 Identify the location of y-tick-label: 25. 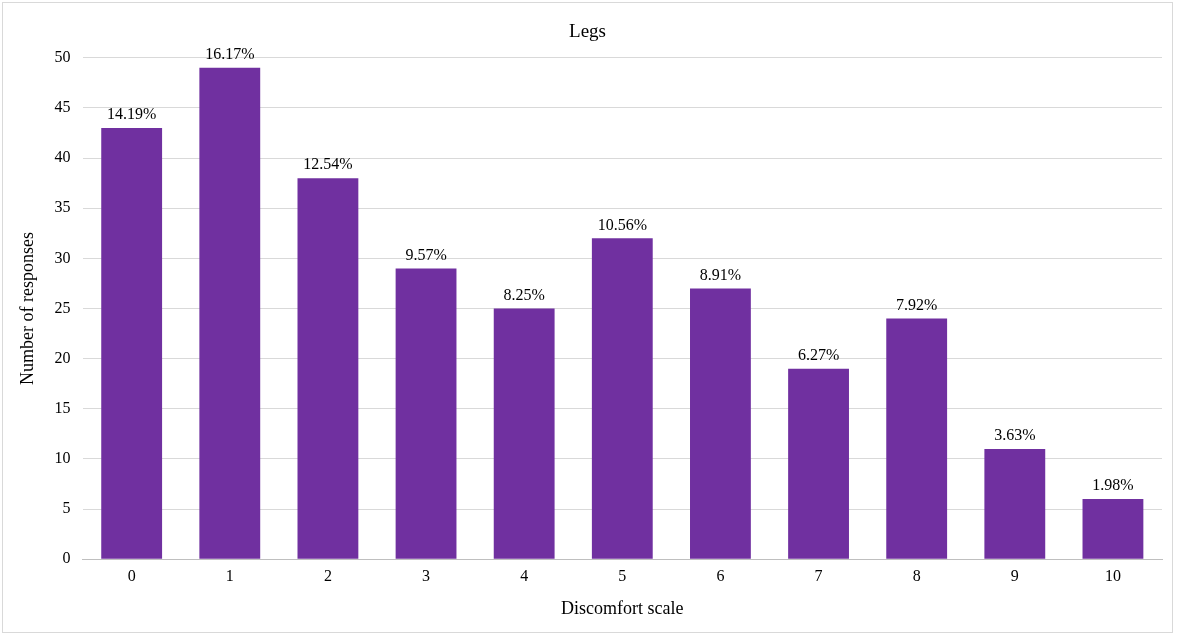
(62, 307).